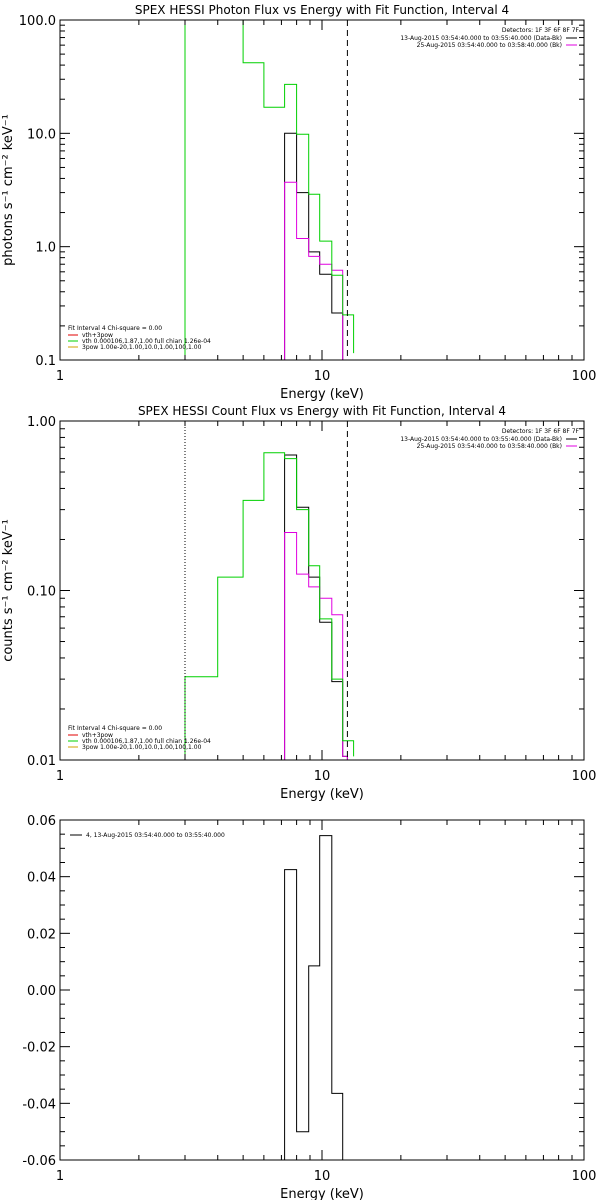 This screenshot has height=1200, width=600. I want to click on y-tick-label: 0.06, so click(41, 821).